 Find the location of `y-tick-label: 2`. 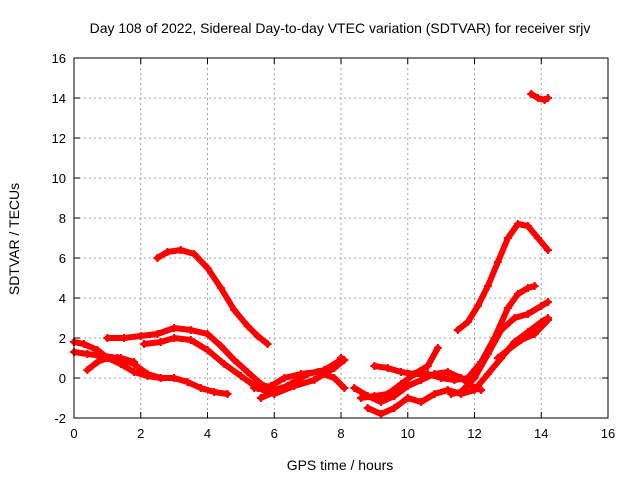

y-tick-label: 2 is located at coordinates (62, 338).